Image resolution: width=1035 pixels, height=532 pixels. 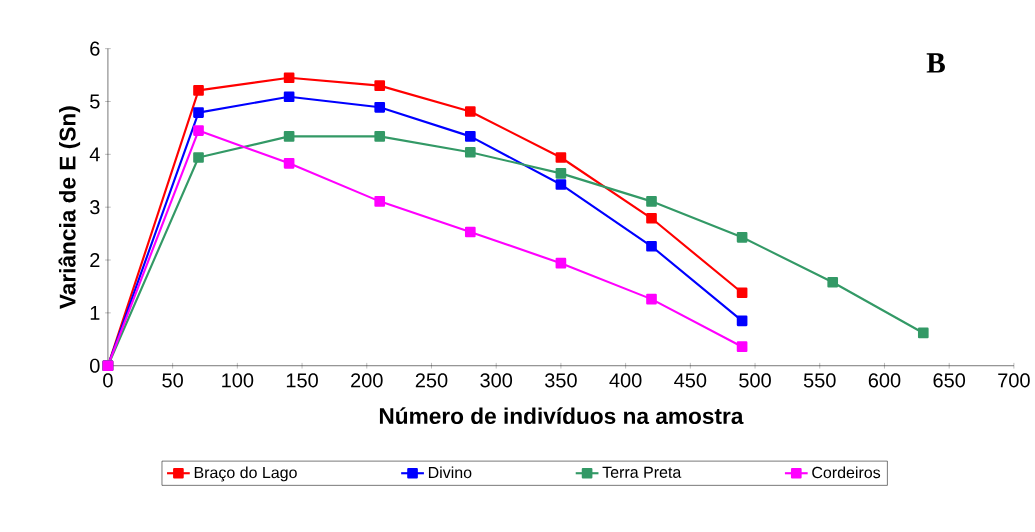 What do you see at coordinates (496, 380) in the screenshot?
I see `x-tick-label: 300` at bounding box center [496, 380].